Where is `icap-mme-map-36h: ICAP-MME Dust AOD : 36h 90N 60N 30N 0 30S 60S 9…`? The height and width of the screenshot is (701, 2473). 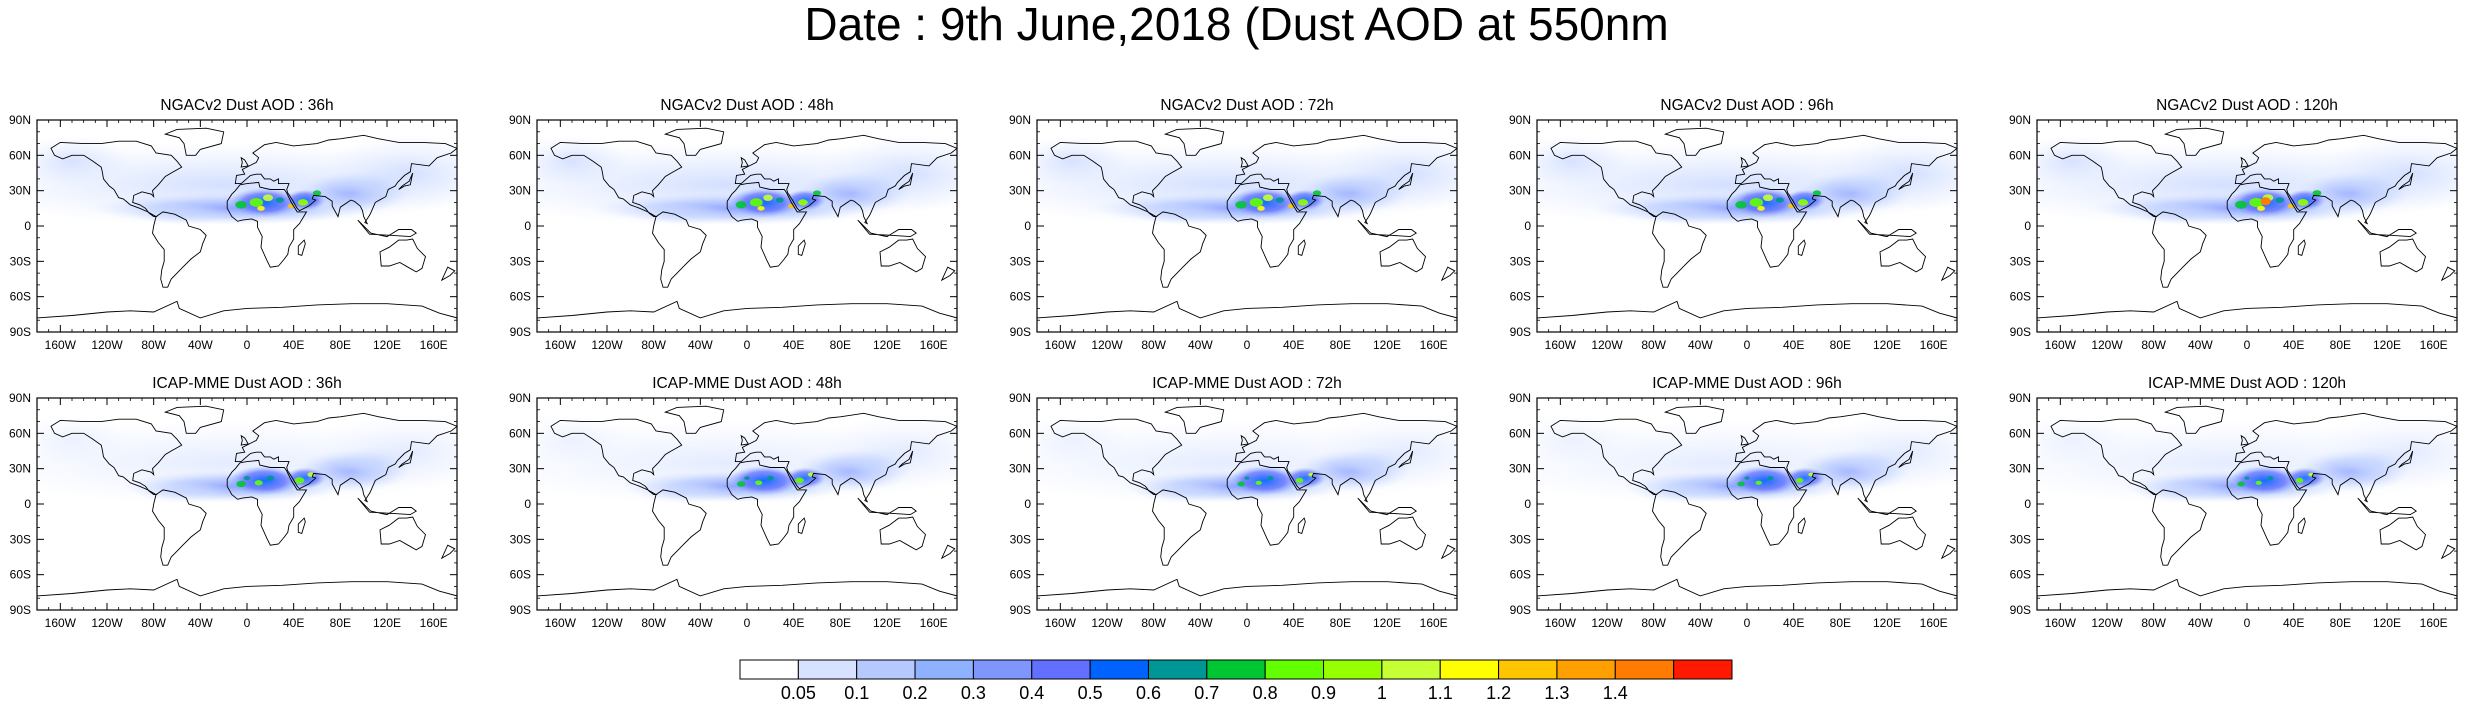 icap-mme-map-36h: ICAP-MME Dust AOD : 36h 90N 60N 30N 0 30S 60S 9… is located at coordinates (233, 502).